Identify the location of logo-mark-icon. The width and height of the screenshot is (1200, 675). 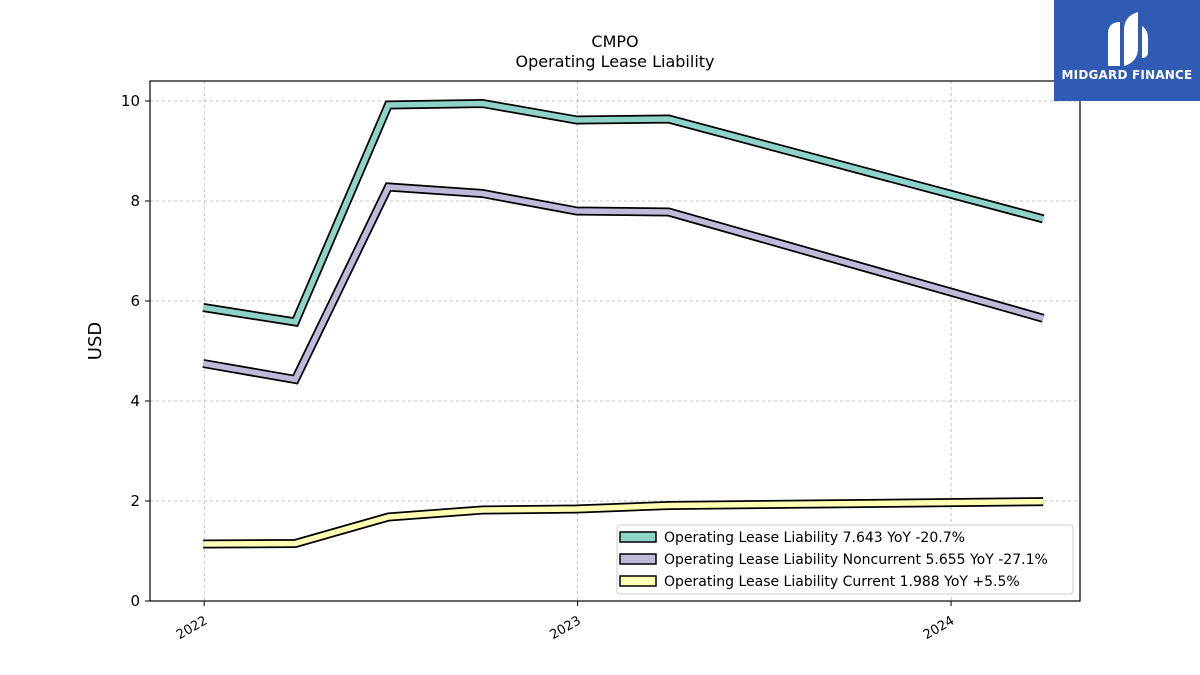
(1128, 39).